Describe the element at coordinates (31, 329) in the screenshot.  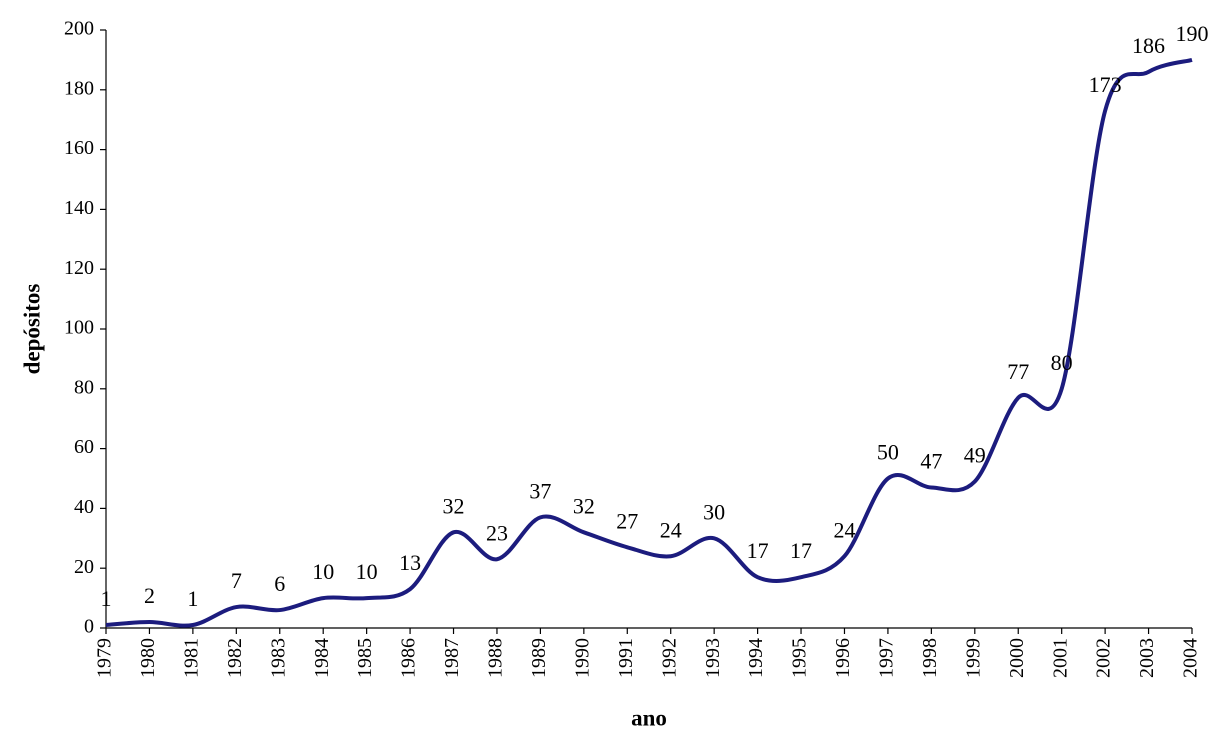
I see `y-axis-label: depósitos` at that location.